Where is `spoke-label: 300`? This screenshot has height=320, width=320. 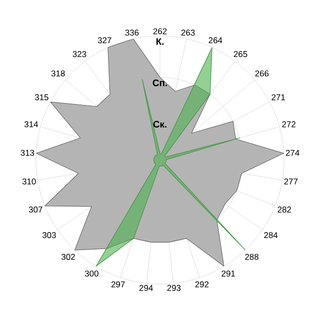 spoke-label: 300 is located at coordinates (91, 273).